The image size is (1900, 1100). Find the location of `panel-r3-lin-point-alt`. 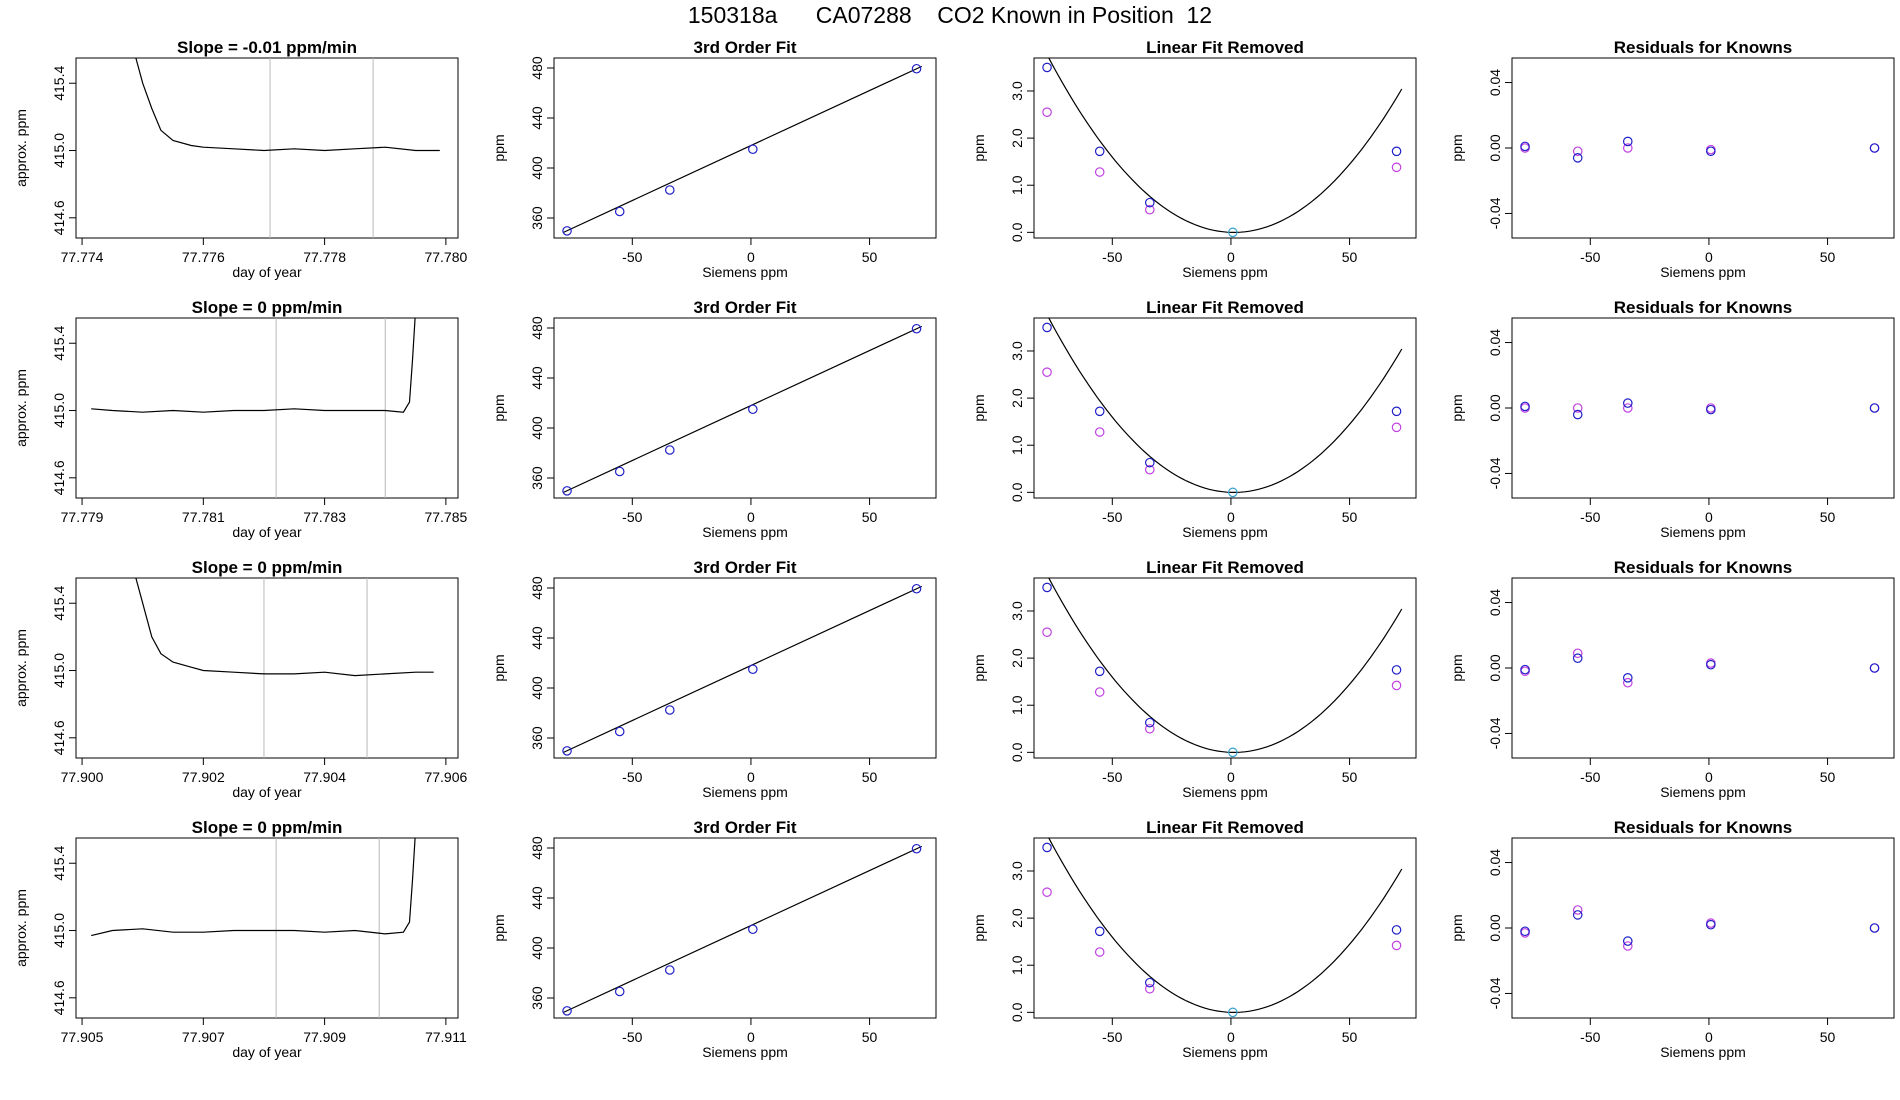

panel-r3-lin-point-alt is located at coordinates (1099, 692).